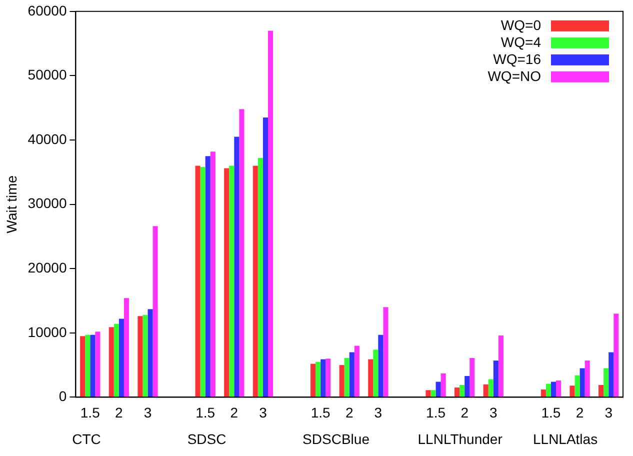 This screenshot has width=633, height=456. I want to click on y-tick-label: 30000, so click(47, 203).